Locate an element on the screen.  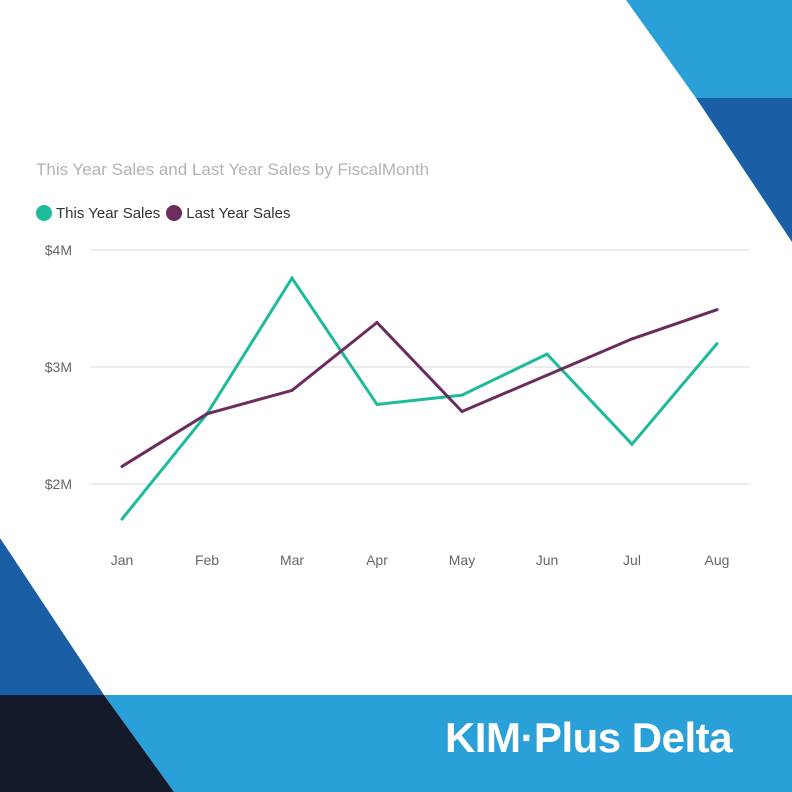
y-axis-ticks: $2M $3M $4M is located at coordinates (58, 367).